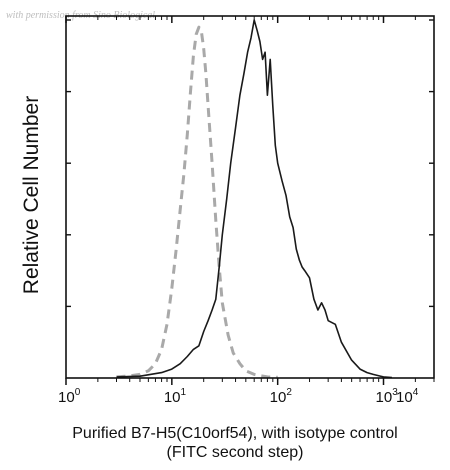 Image resolution: width=450 pixels, height=470 pixels. What do you see at coordinates (31, 195) in the screenshot?
I see `y-axis-label: Relative Cell Number` at bounding box center [31, 195].